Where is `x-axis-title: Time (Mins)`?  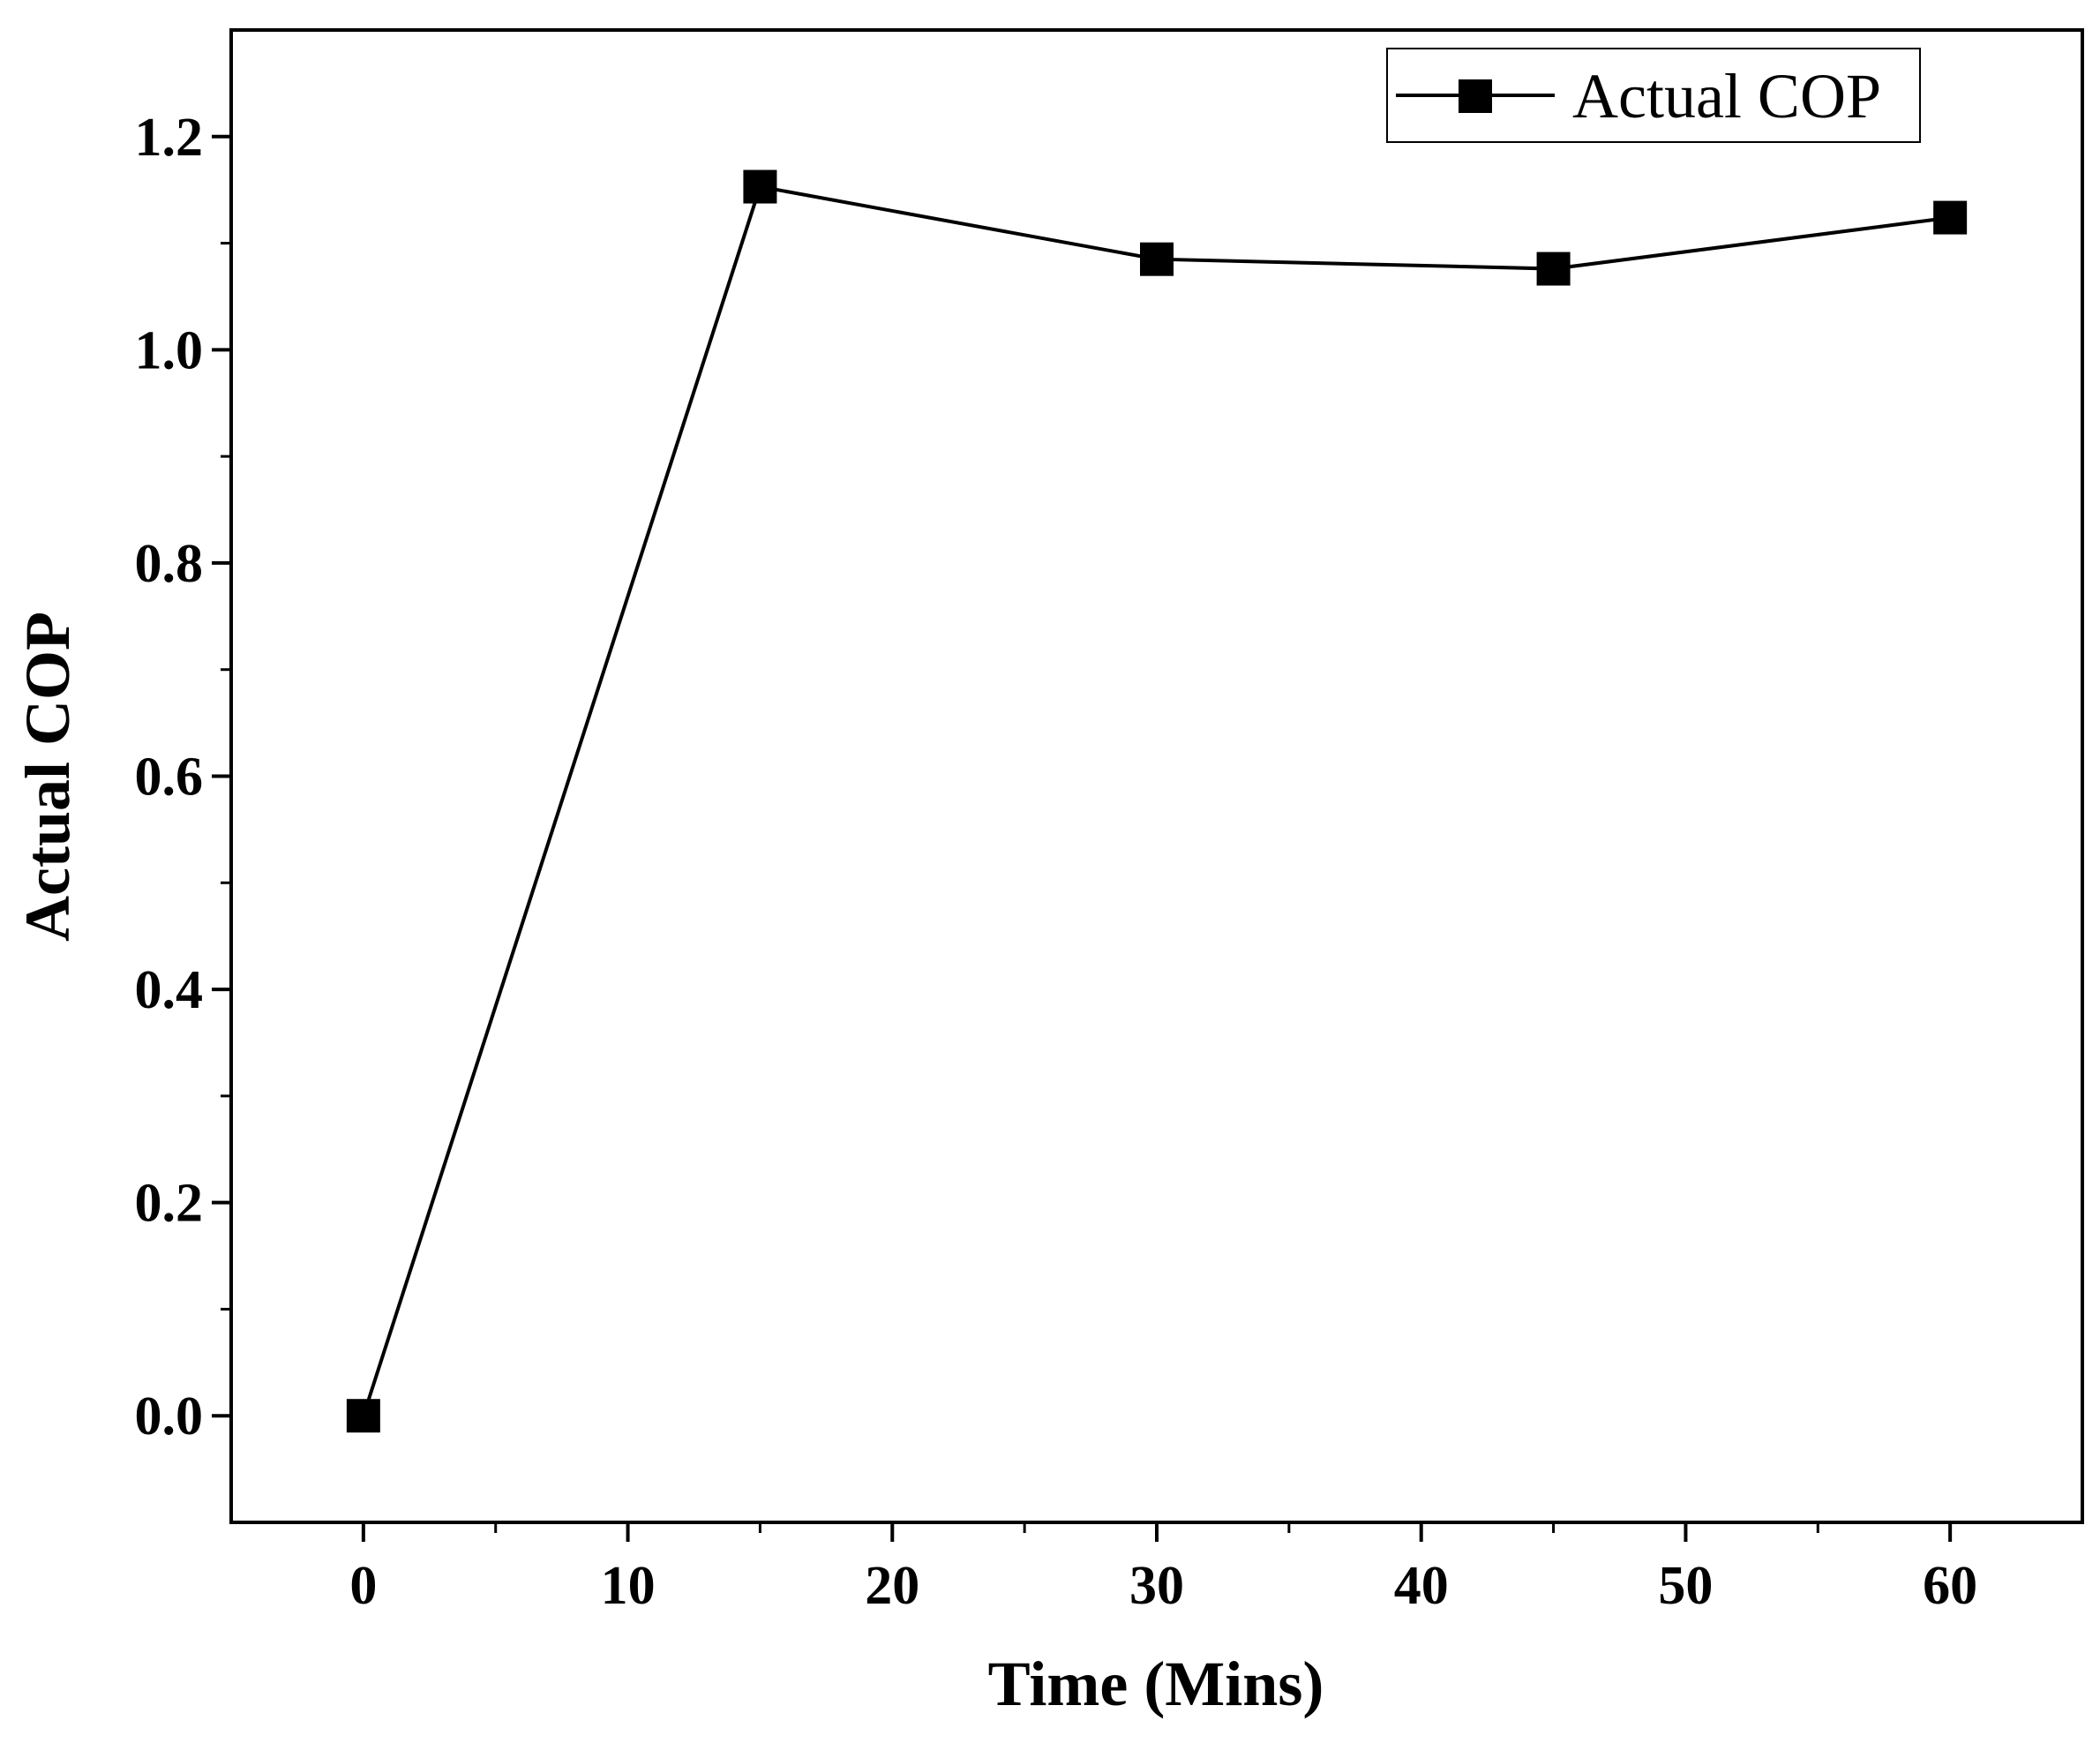
x-axis-title: Time (Mins) is located at coordinates (1156, 1684).